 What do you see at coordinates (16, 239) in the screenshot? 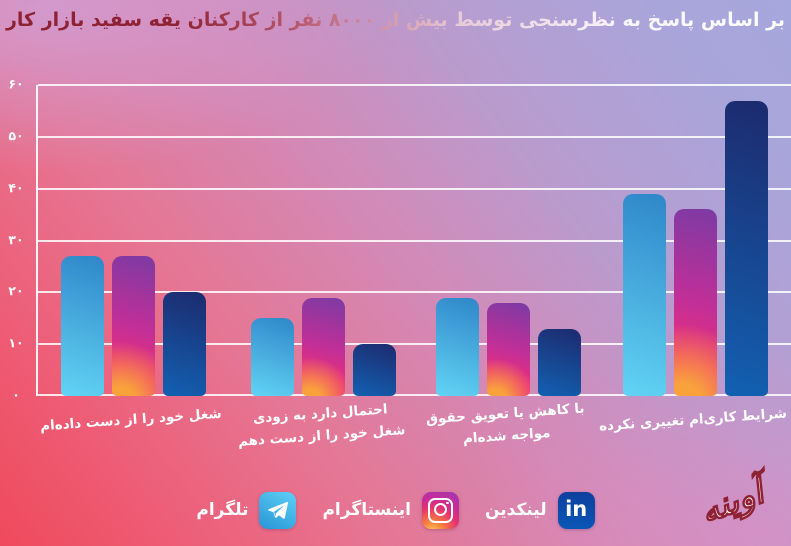
I see `y-tick-label: ۳۰` at bounding box center [16, 239].